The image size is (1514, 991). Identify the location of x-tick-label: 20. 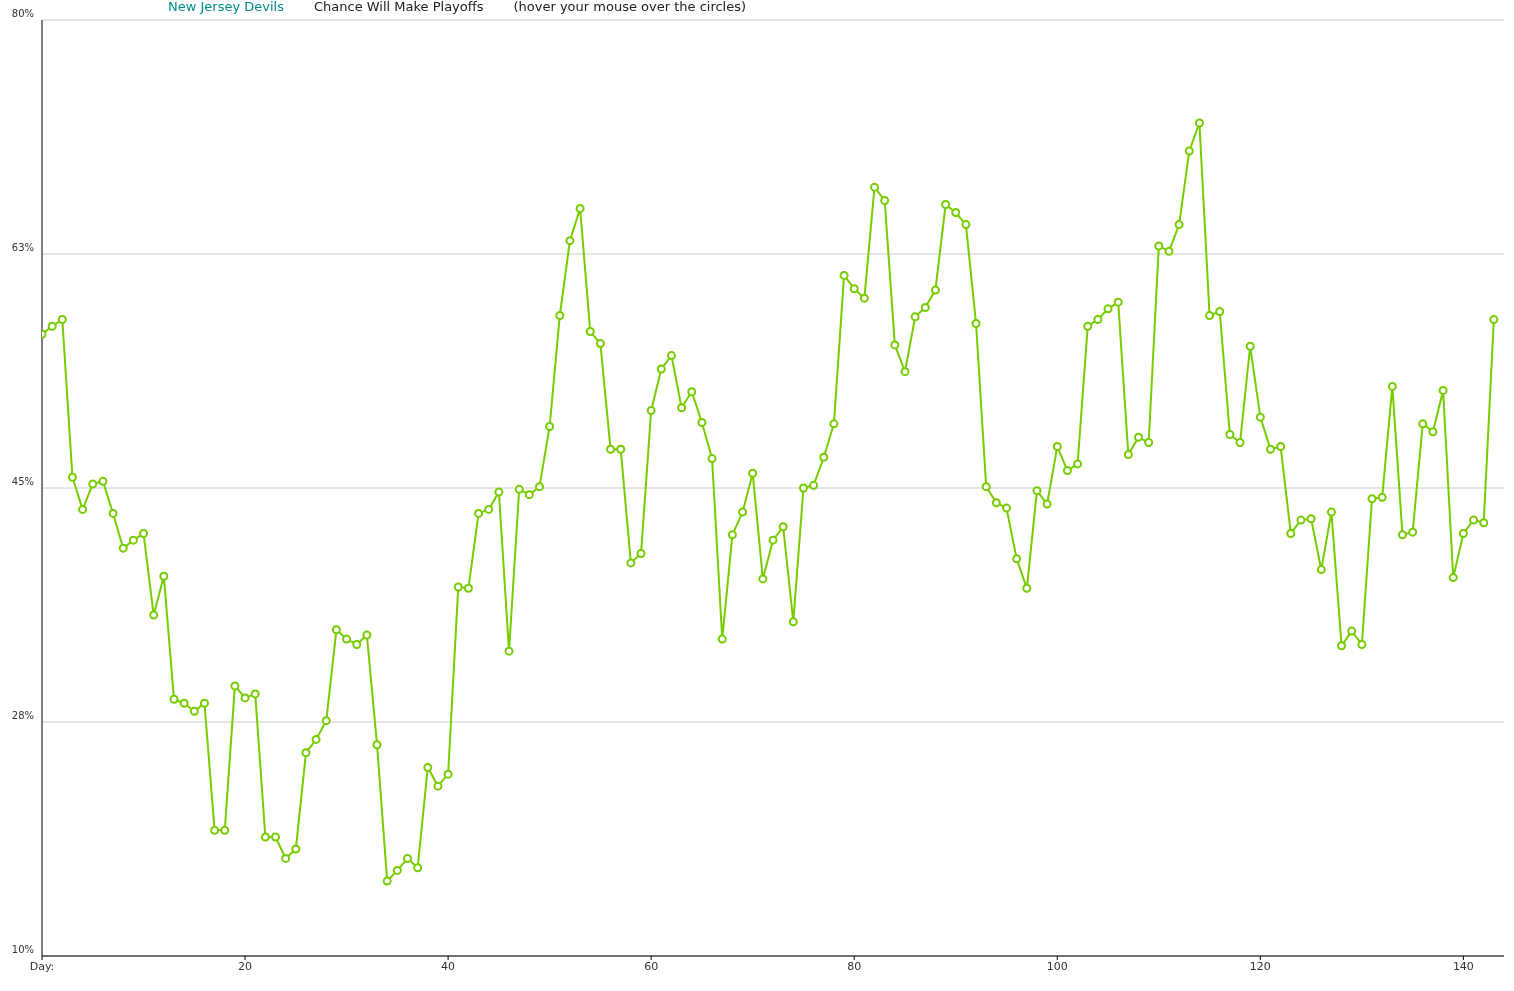
(245, 966).